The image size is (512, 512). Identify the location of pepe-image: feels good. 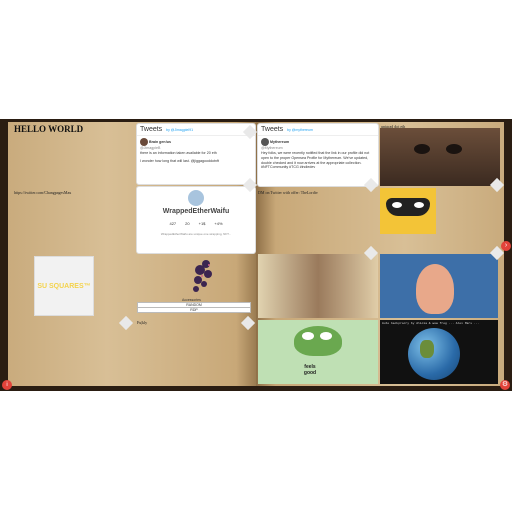
(318, 352).